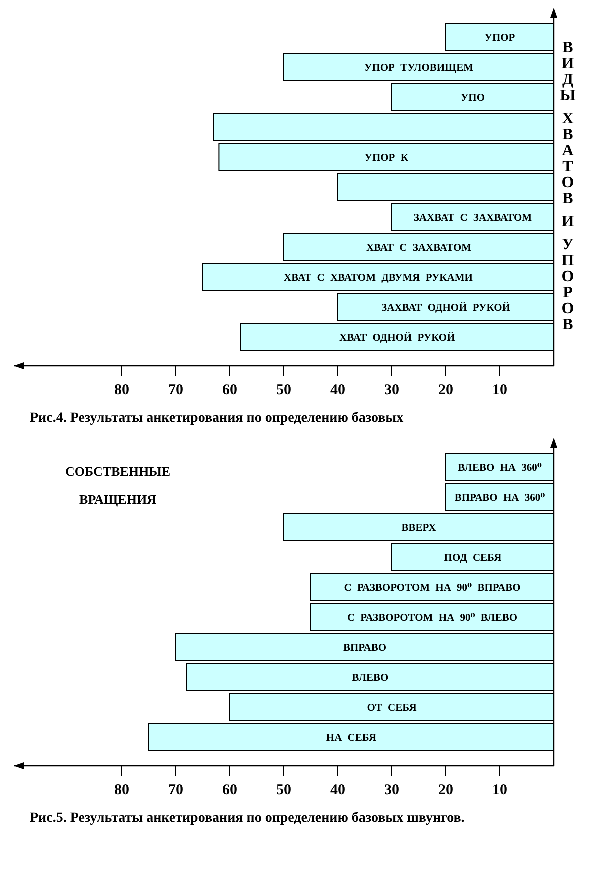 The width and height of the screenshot is (589, 886). What do you see at coordinates (398, 338) in the screenshot?
I see `y-tick-label: ХВАТ ОДНОЙ РУКОЙ` at bounding box center [398, 338].